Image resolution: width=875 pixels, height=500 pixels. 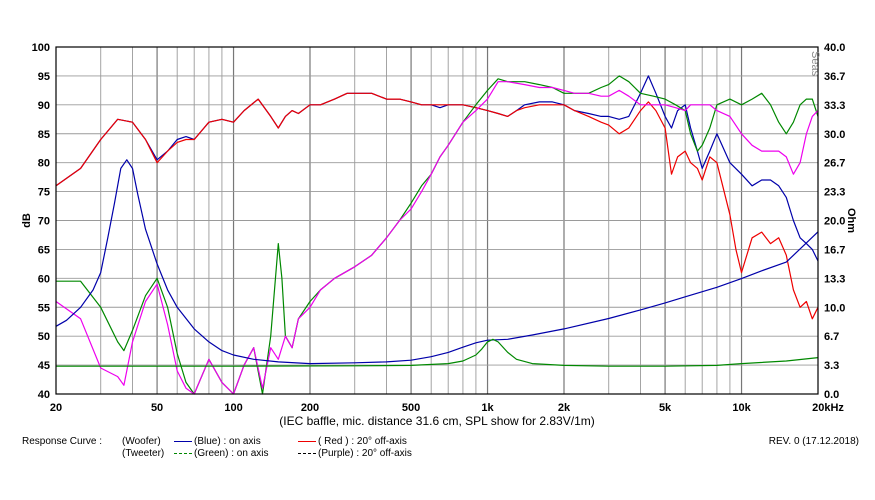 I want to click on y2-tick-label: 16.7, so click(x=834, y=250).